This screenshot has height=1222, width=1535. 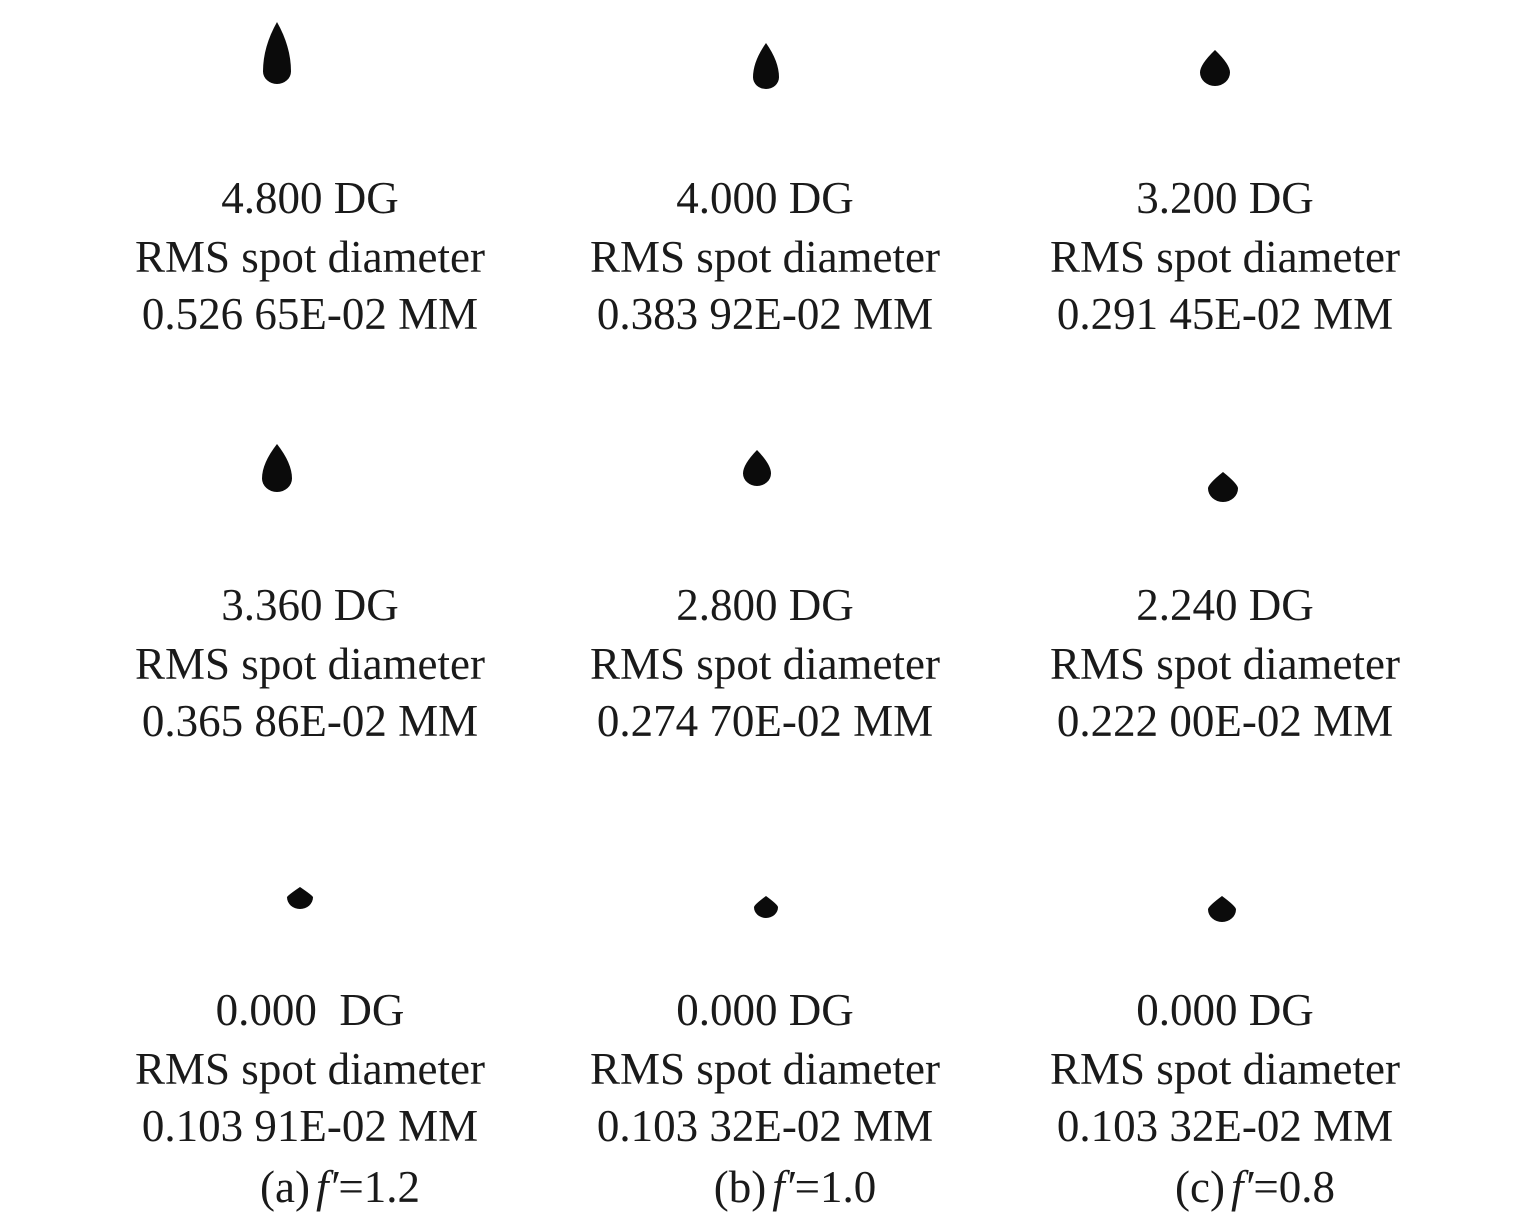 I want to click on rms-value: 0.365 86E-02 MM, so click(x=310, y=721).